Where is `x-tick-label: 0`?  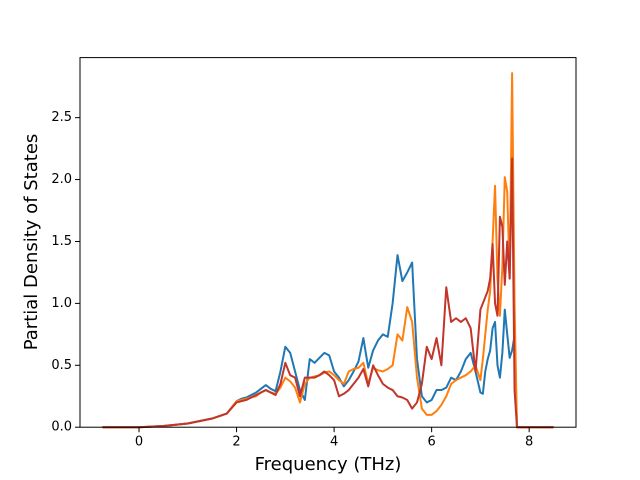
x-tick-label: 0 is located at coordinates (139, 442).